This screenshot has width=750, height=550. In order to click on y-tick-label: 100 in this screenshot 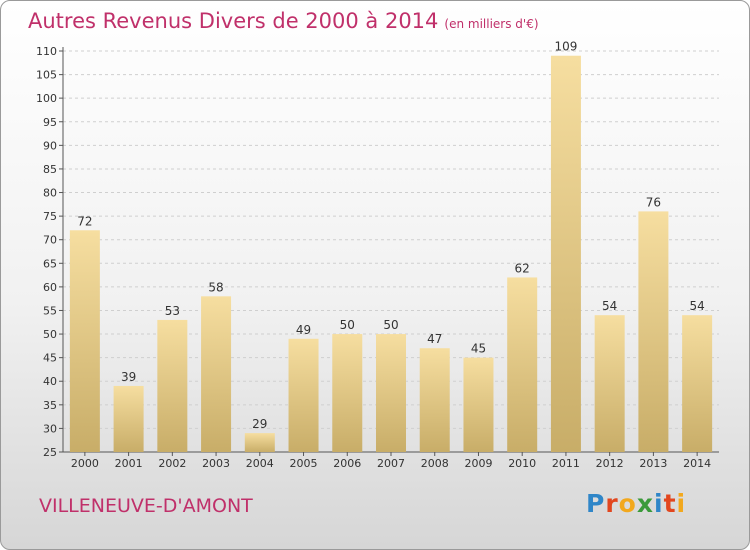, I will do `click(46, 98)`.